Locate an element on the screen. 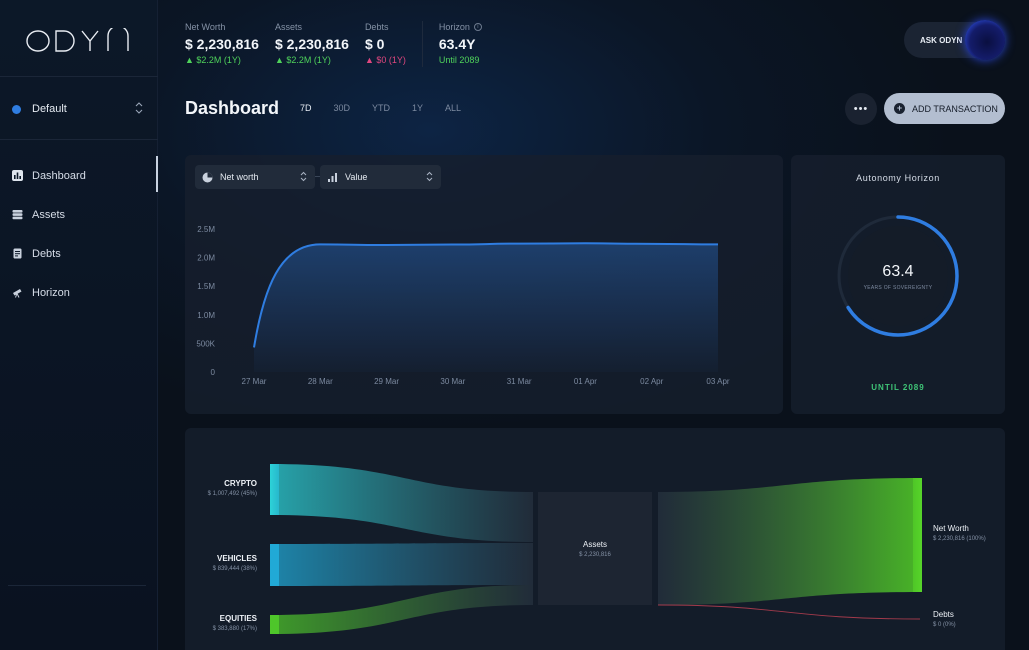 Image resolution: width=1029 pixels, height=650 pixels. sankey-label-name: VEHICLES is located at coordinates (236, 558).